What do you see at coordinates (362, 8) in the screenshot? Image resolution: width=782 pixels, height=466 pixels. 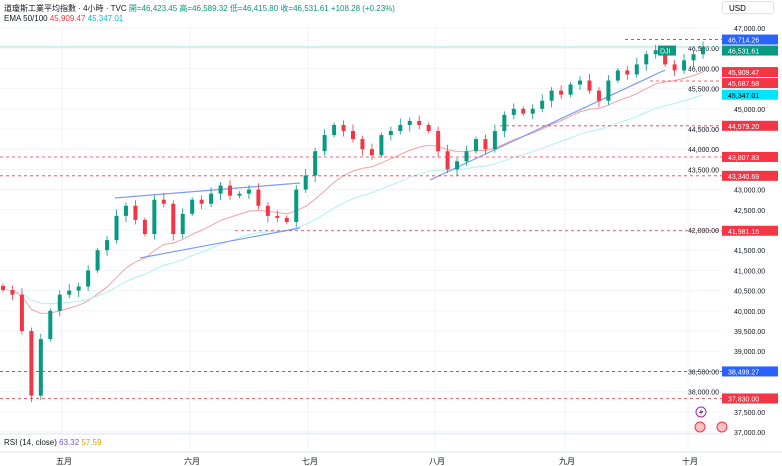 I see `price-change: +108.28 (+0.23%)` at bounding box center [362, 8].